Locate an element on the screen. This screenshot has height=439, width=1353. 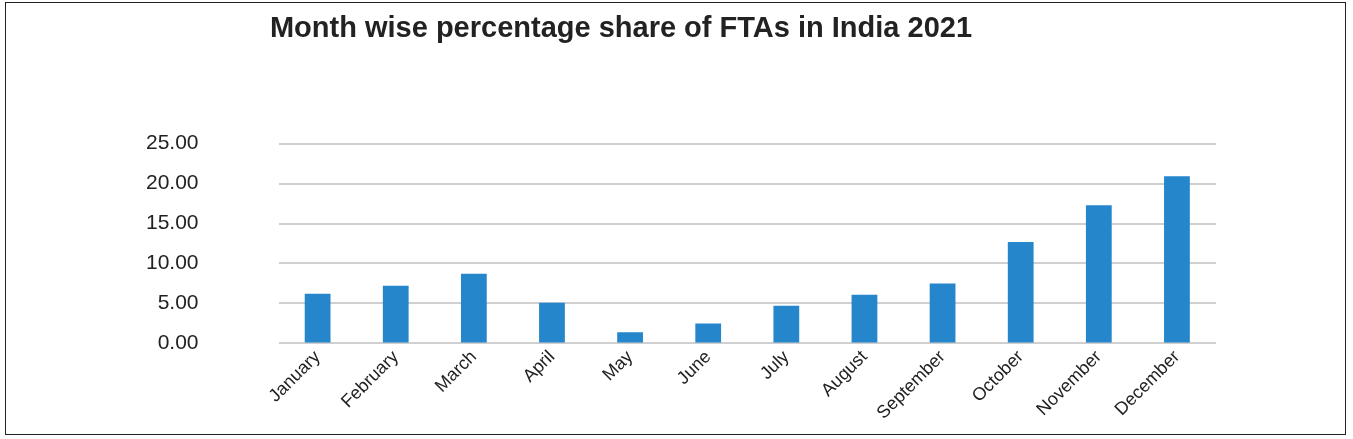
chart-title: Month wise percentage share of FTAs in India 2021 is located at coordinates (621, 27).